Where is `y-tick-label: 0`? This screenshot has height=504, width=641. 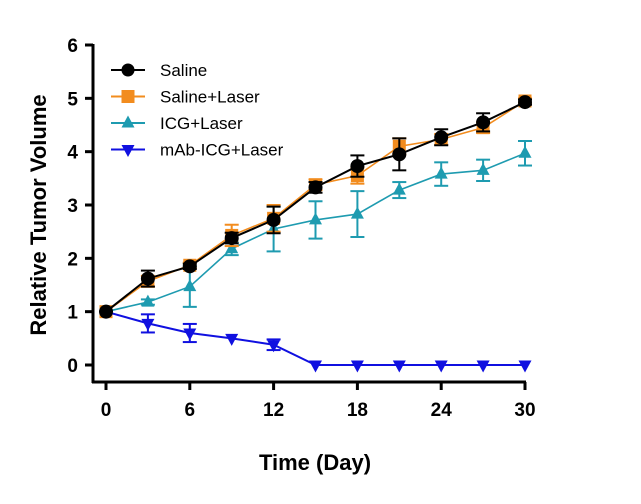 y-tick-label: 0 is located at coordinates (72, 366).